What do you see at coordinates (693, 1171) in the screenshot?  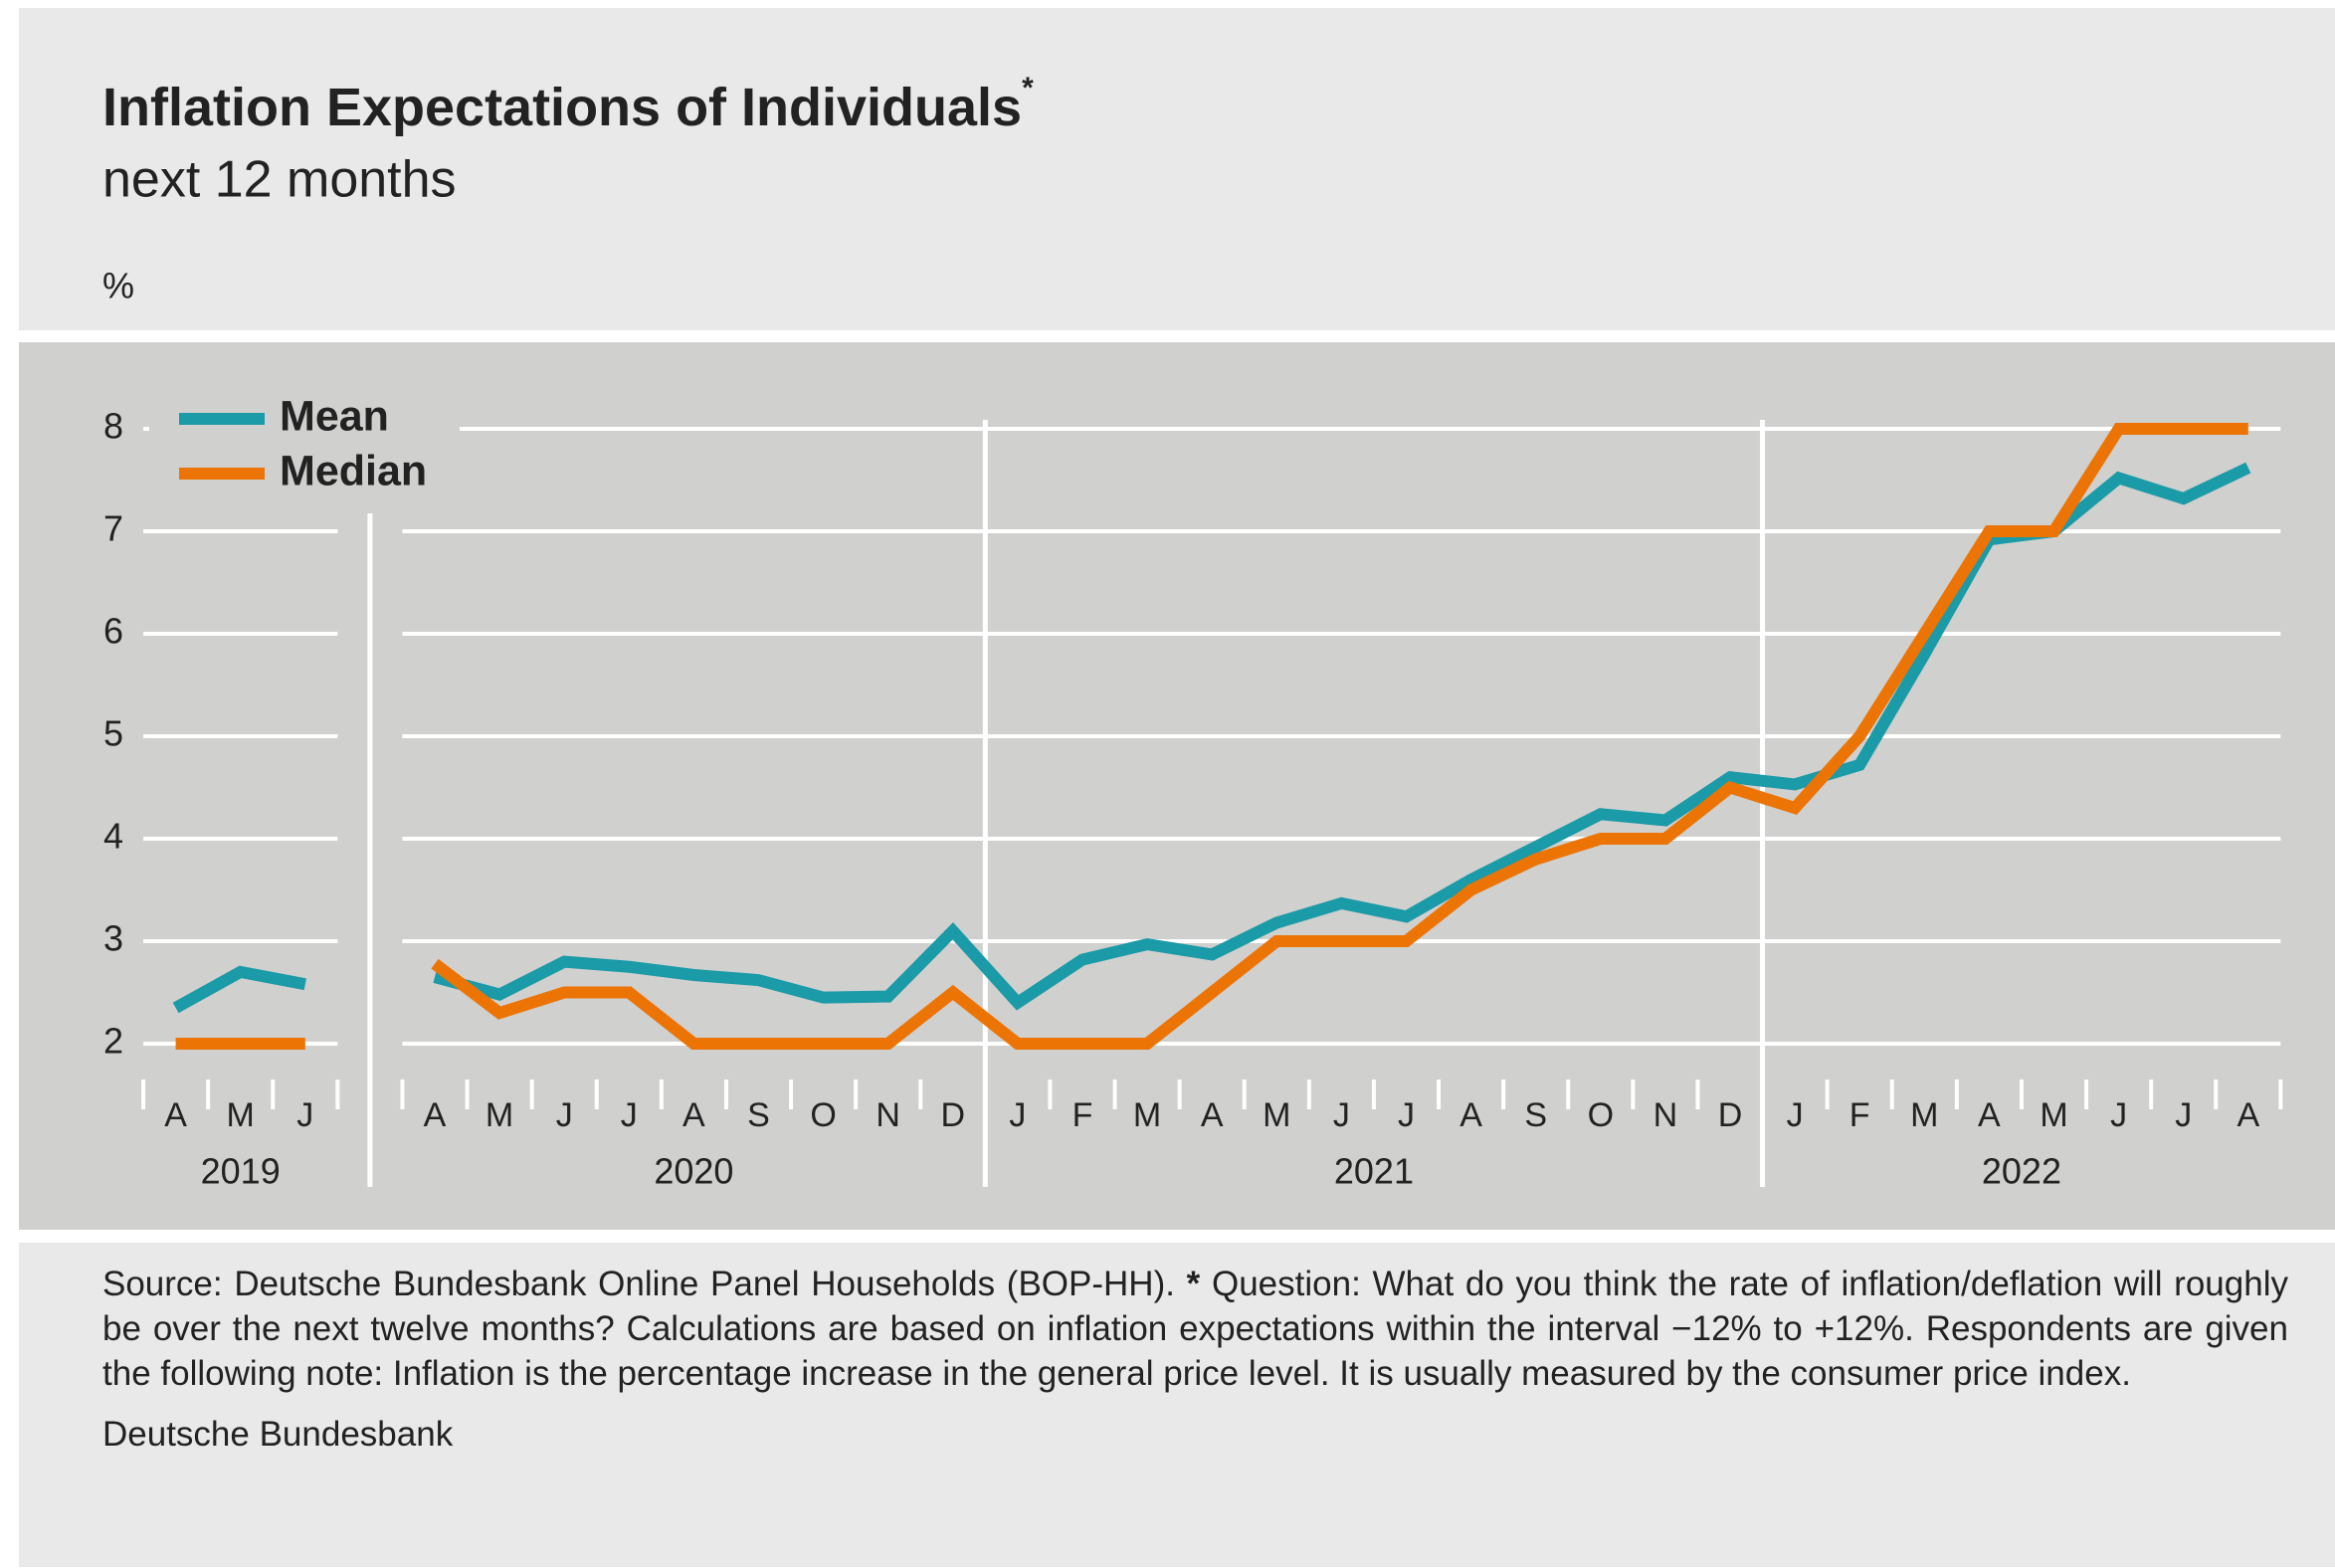 I see `year-label: 2020` at bounding box center [693, 1171].